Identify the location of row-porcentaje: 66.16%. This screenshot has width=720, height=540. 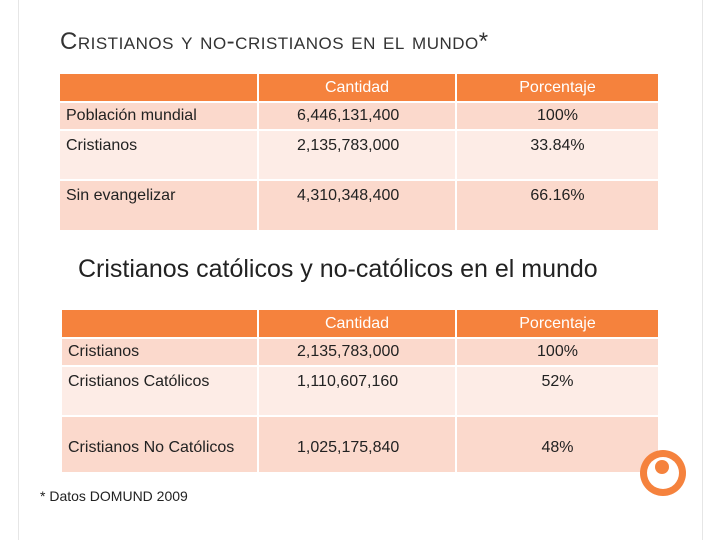
(556, 204).